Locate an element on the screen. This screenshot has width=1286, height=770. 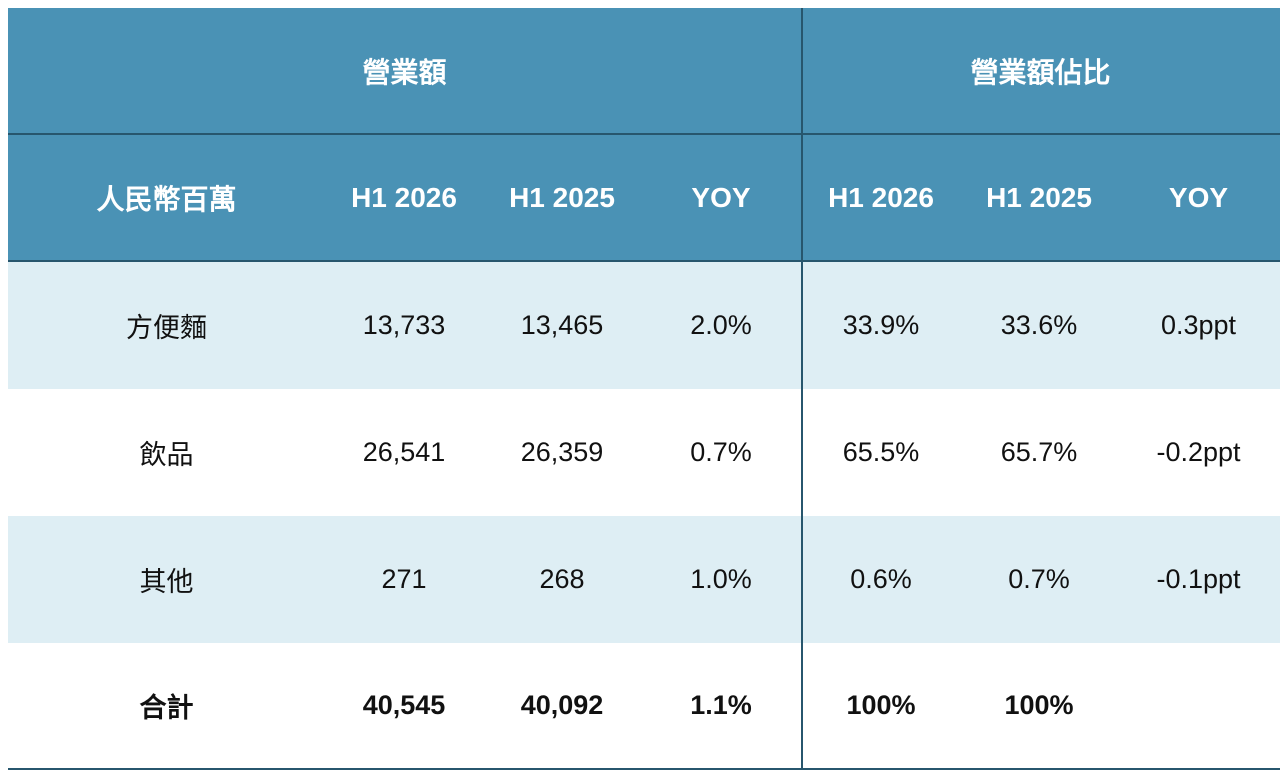
total-rev-2025-cell: 40,092 is located at coordinates (562, 705).